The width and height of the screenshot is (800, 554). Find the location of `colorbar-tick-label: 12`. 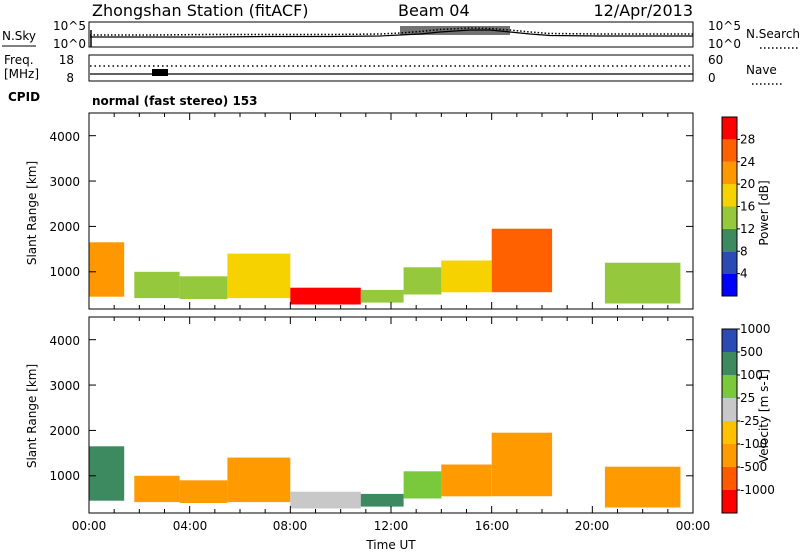

colorbar-tick-label: 12 is located at coordinates (747, 229).